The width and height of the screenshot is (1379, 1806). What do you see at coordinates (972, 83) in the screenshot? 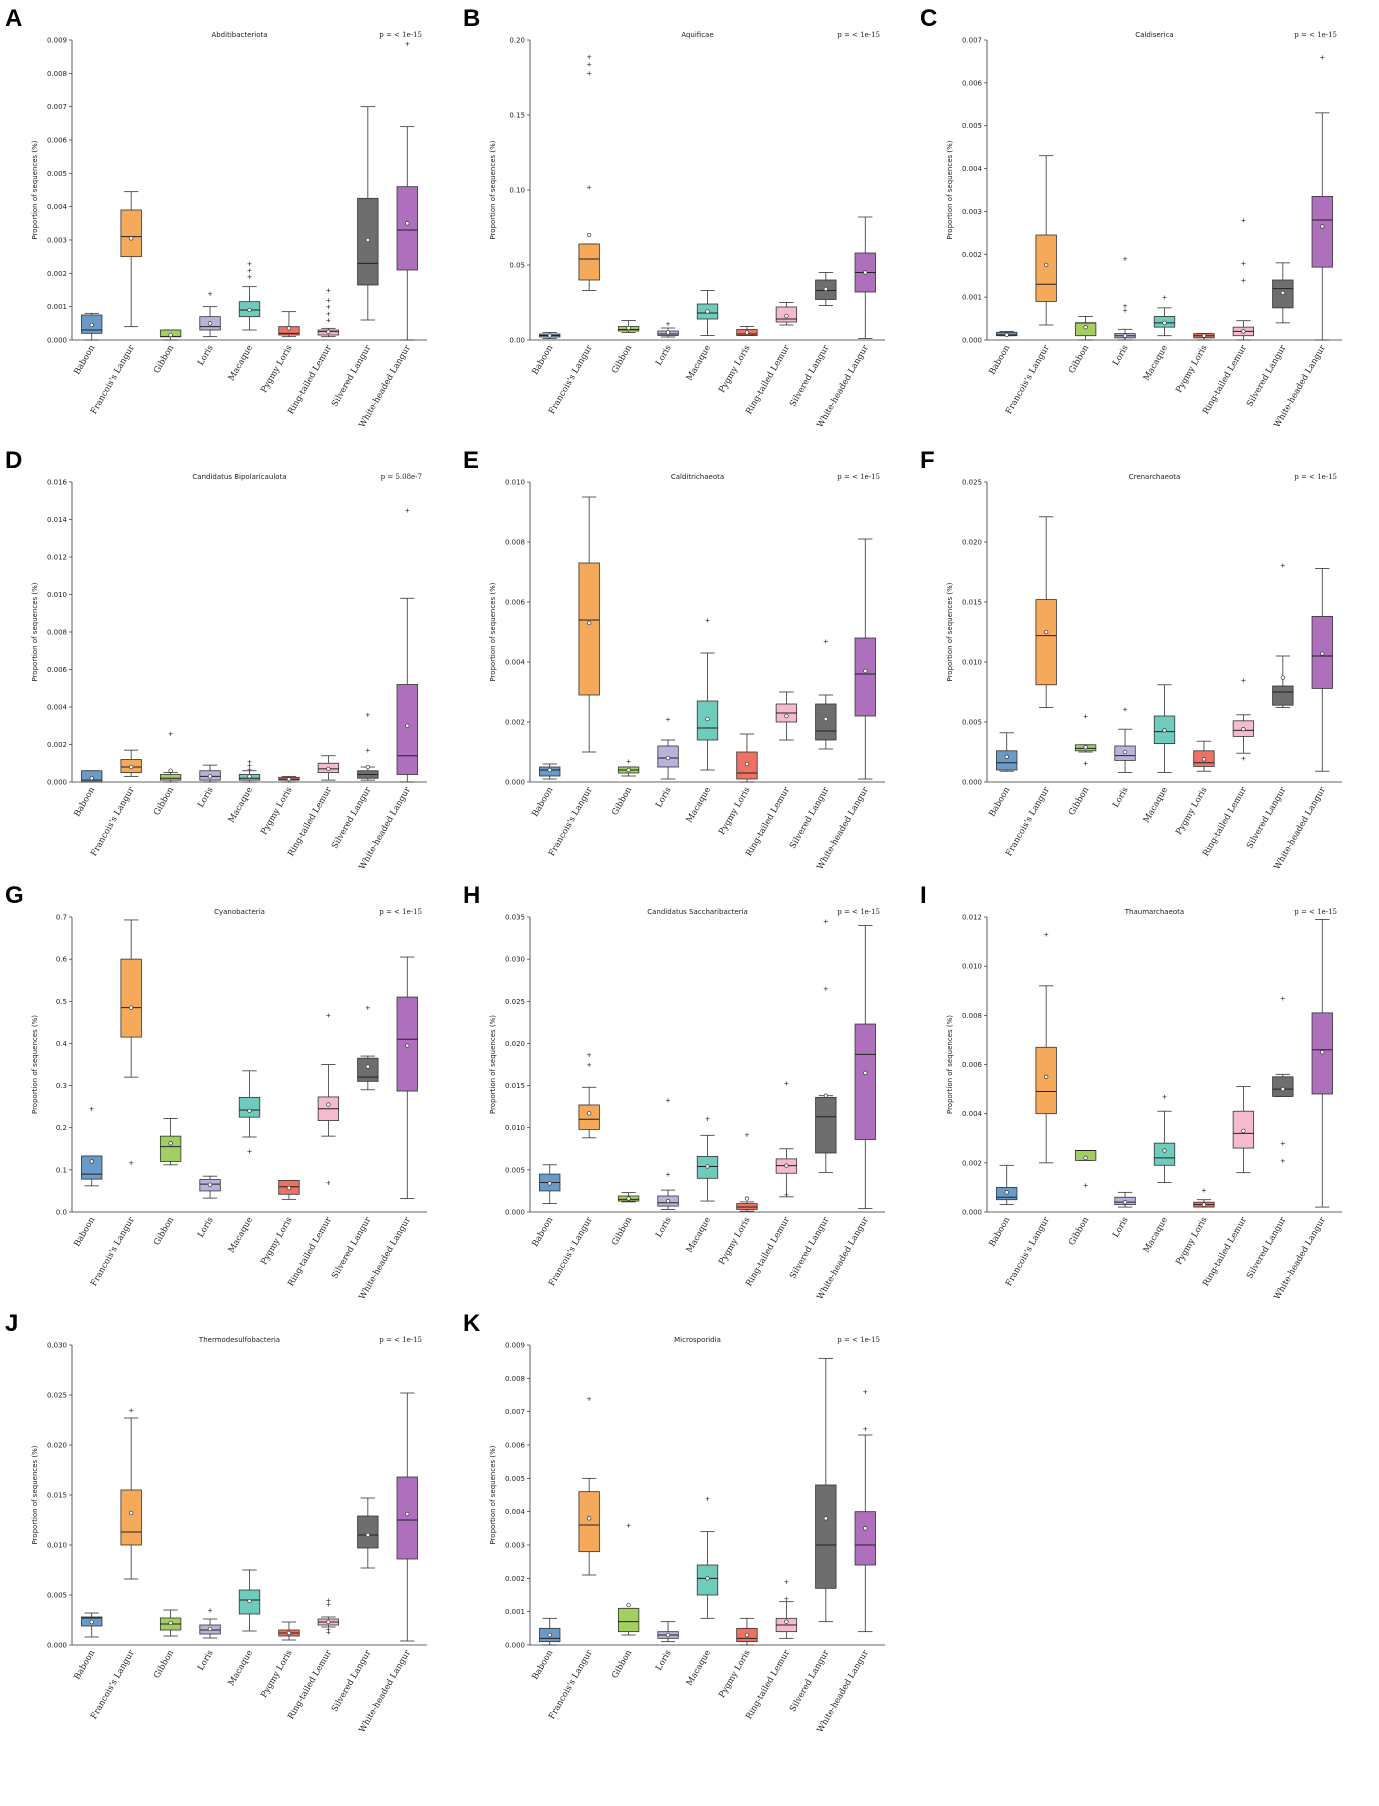
I see `y-tick-label: 0.006` at bounding box center [972, 83].